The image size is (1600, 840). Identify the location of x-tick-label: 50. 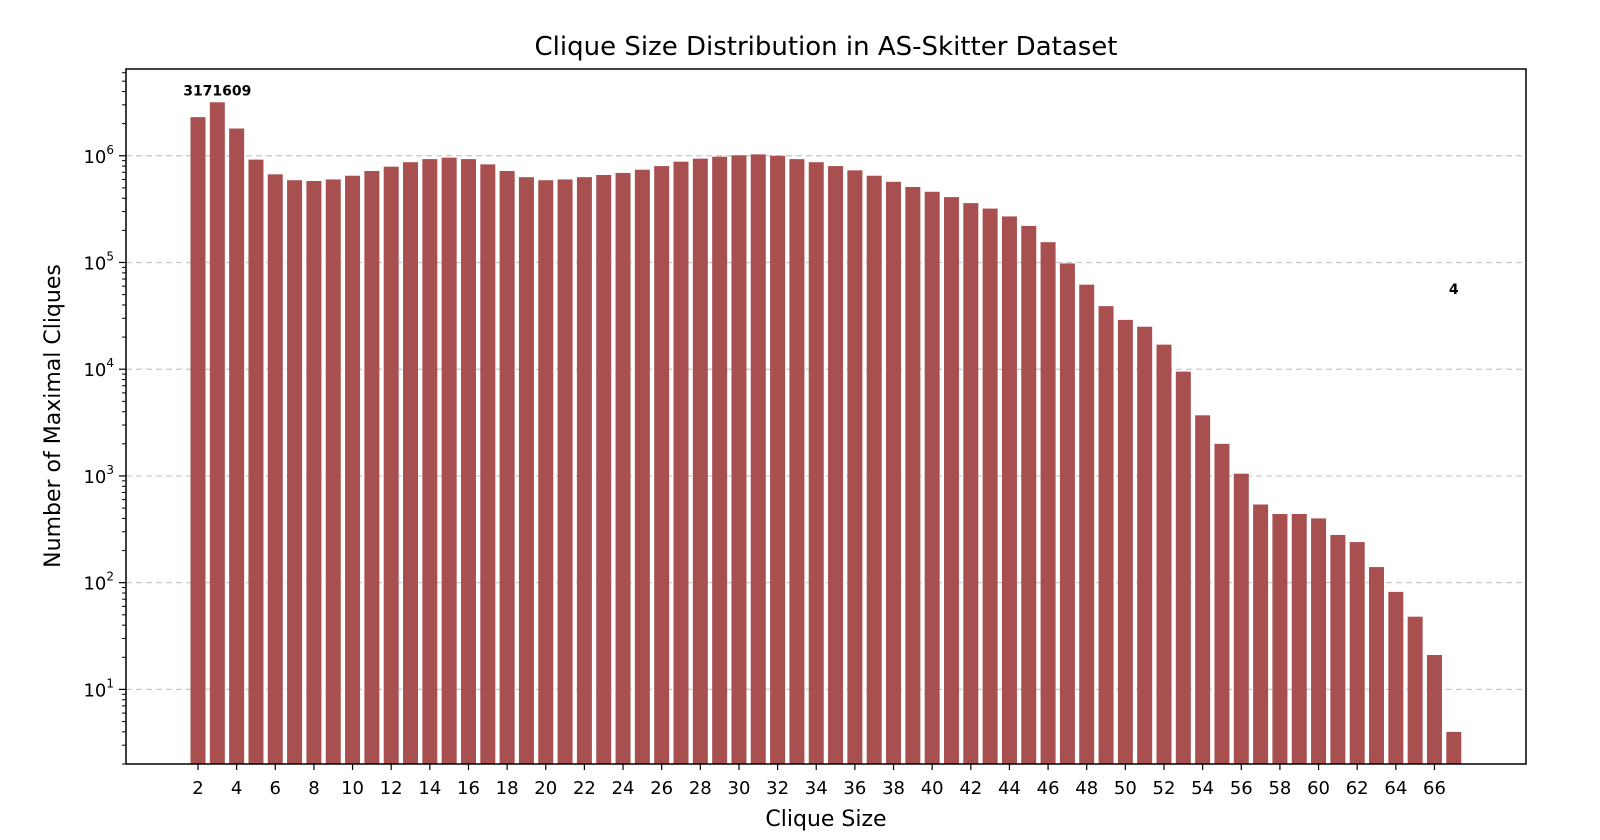
(1125, 788).